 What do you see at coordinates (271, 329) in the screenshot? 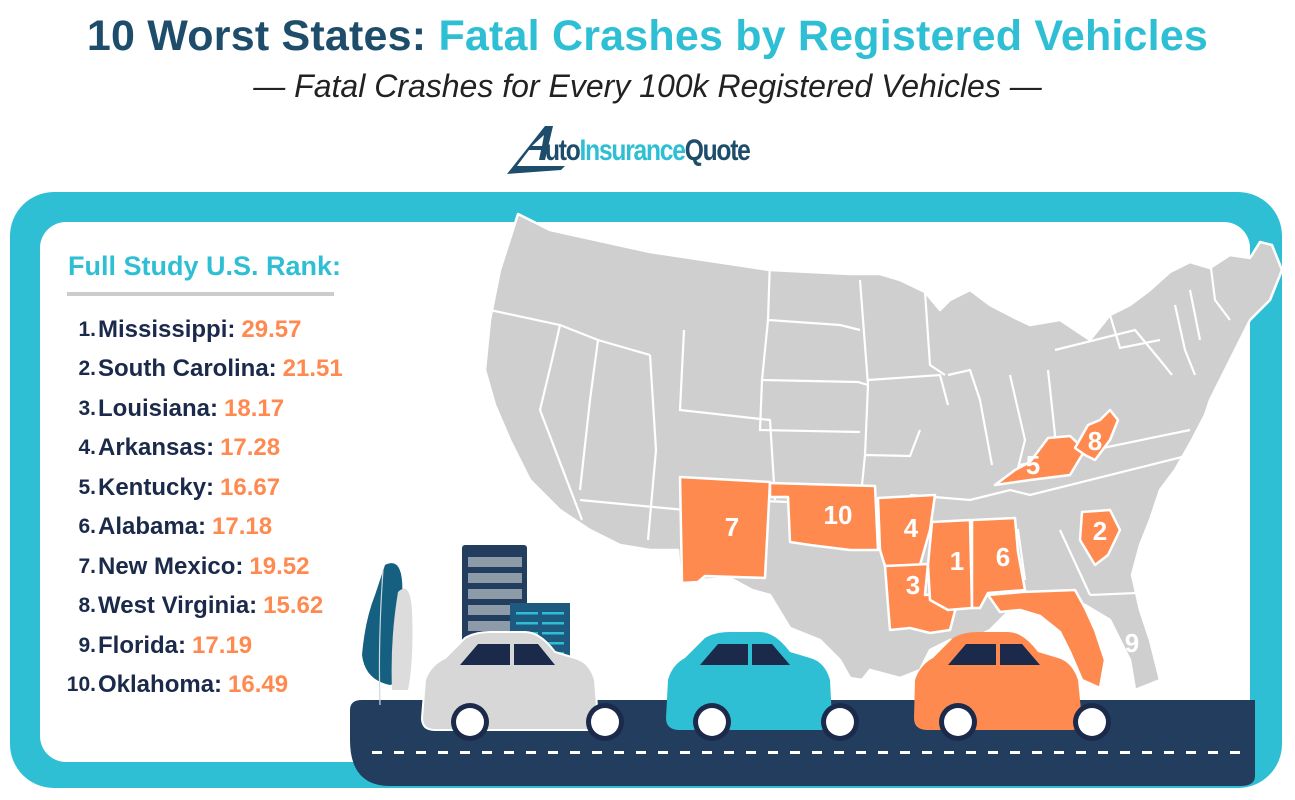
I see `rank-value: 29.57` at bounding box center [271, 329].